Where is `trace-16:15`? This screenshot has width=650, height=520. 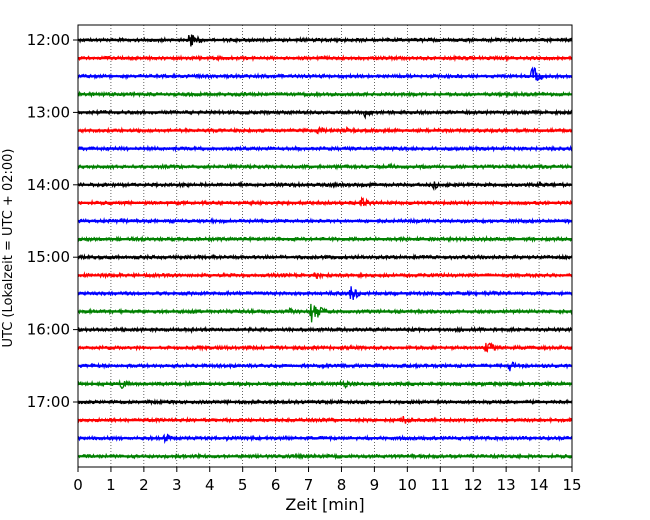 trace-16:15 is located at coordinates (325, 347).